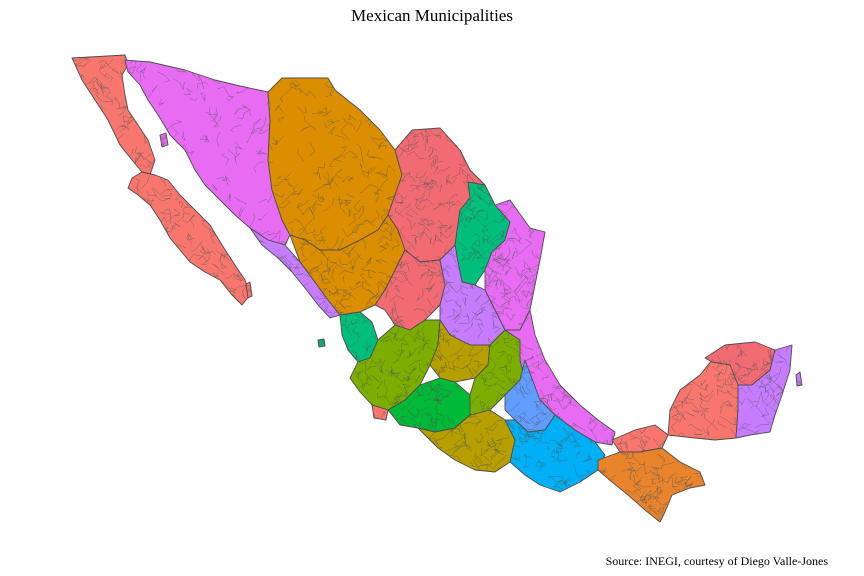  What do you see at coordinates (651, 485) in the screenshot?
I see `state-chiapas` at bounding box center [651, 485].